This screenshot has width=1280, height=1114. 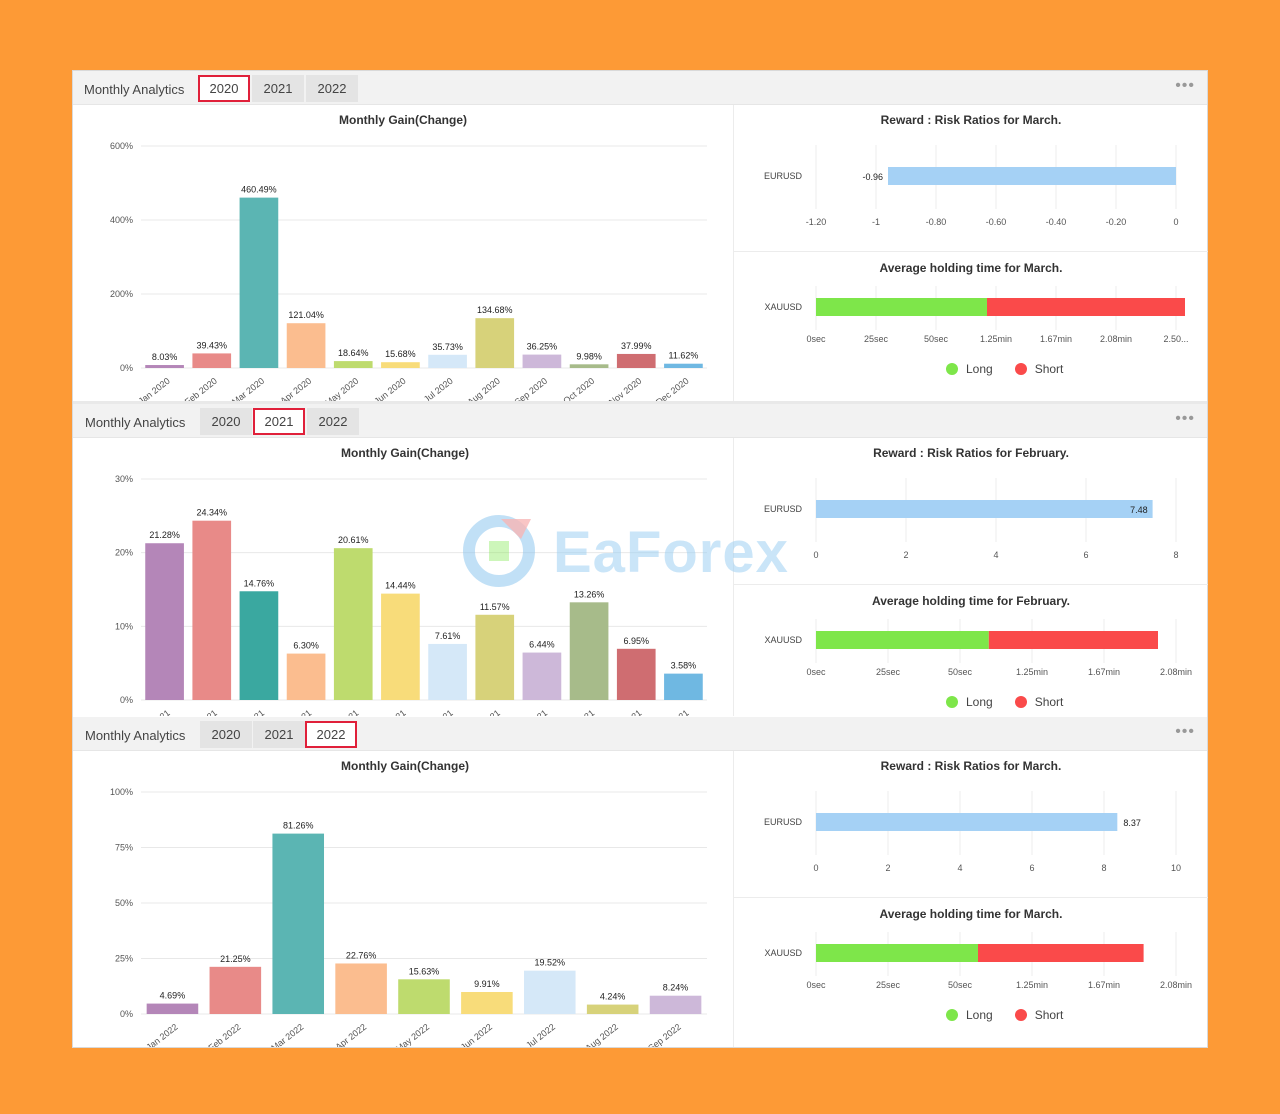 I want to click on bar-value-label: 8.37, so click(x=1132, y=823).